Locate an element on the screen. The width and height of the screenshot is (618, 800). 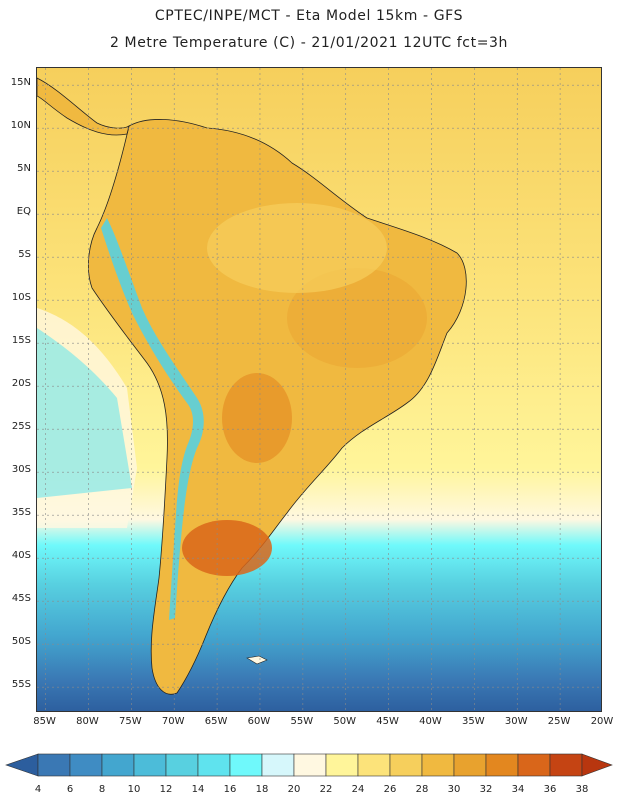
longitude-tick-label: 80W is located at coordinates (87, 721).